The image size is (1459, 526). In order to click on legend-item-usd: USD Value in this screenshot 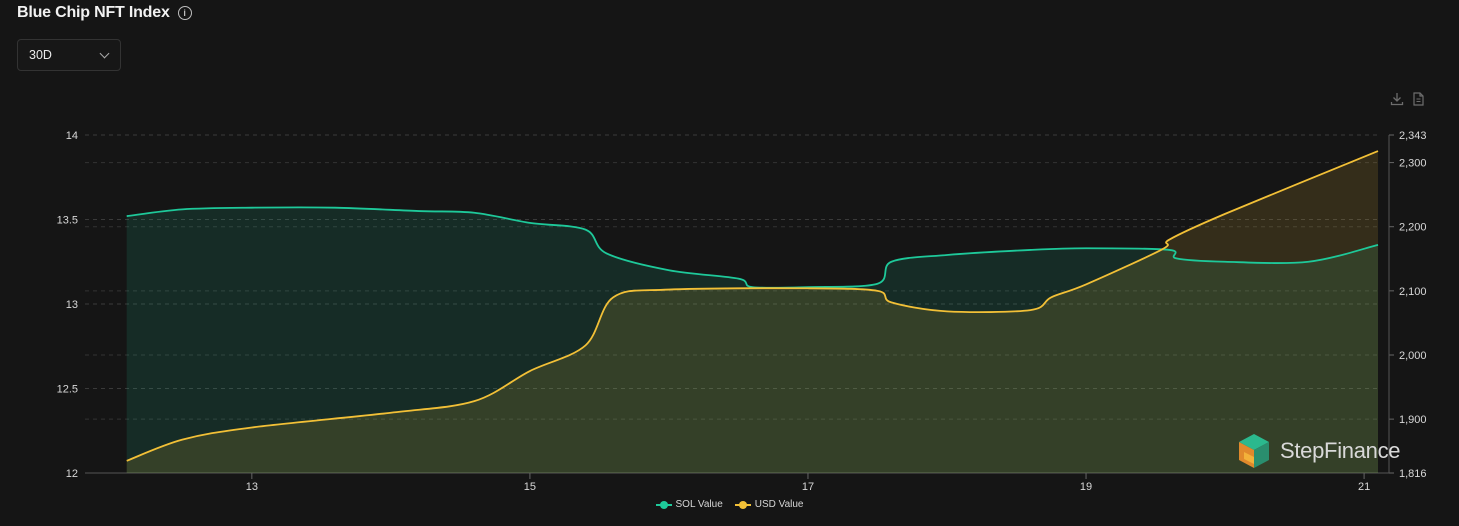, I will do `click(769, 504)`.